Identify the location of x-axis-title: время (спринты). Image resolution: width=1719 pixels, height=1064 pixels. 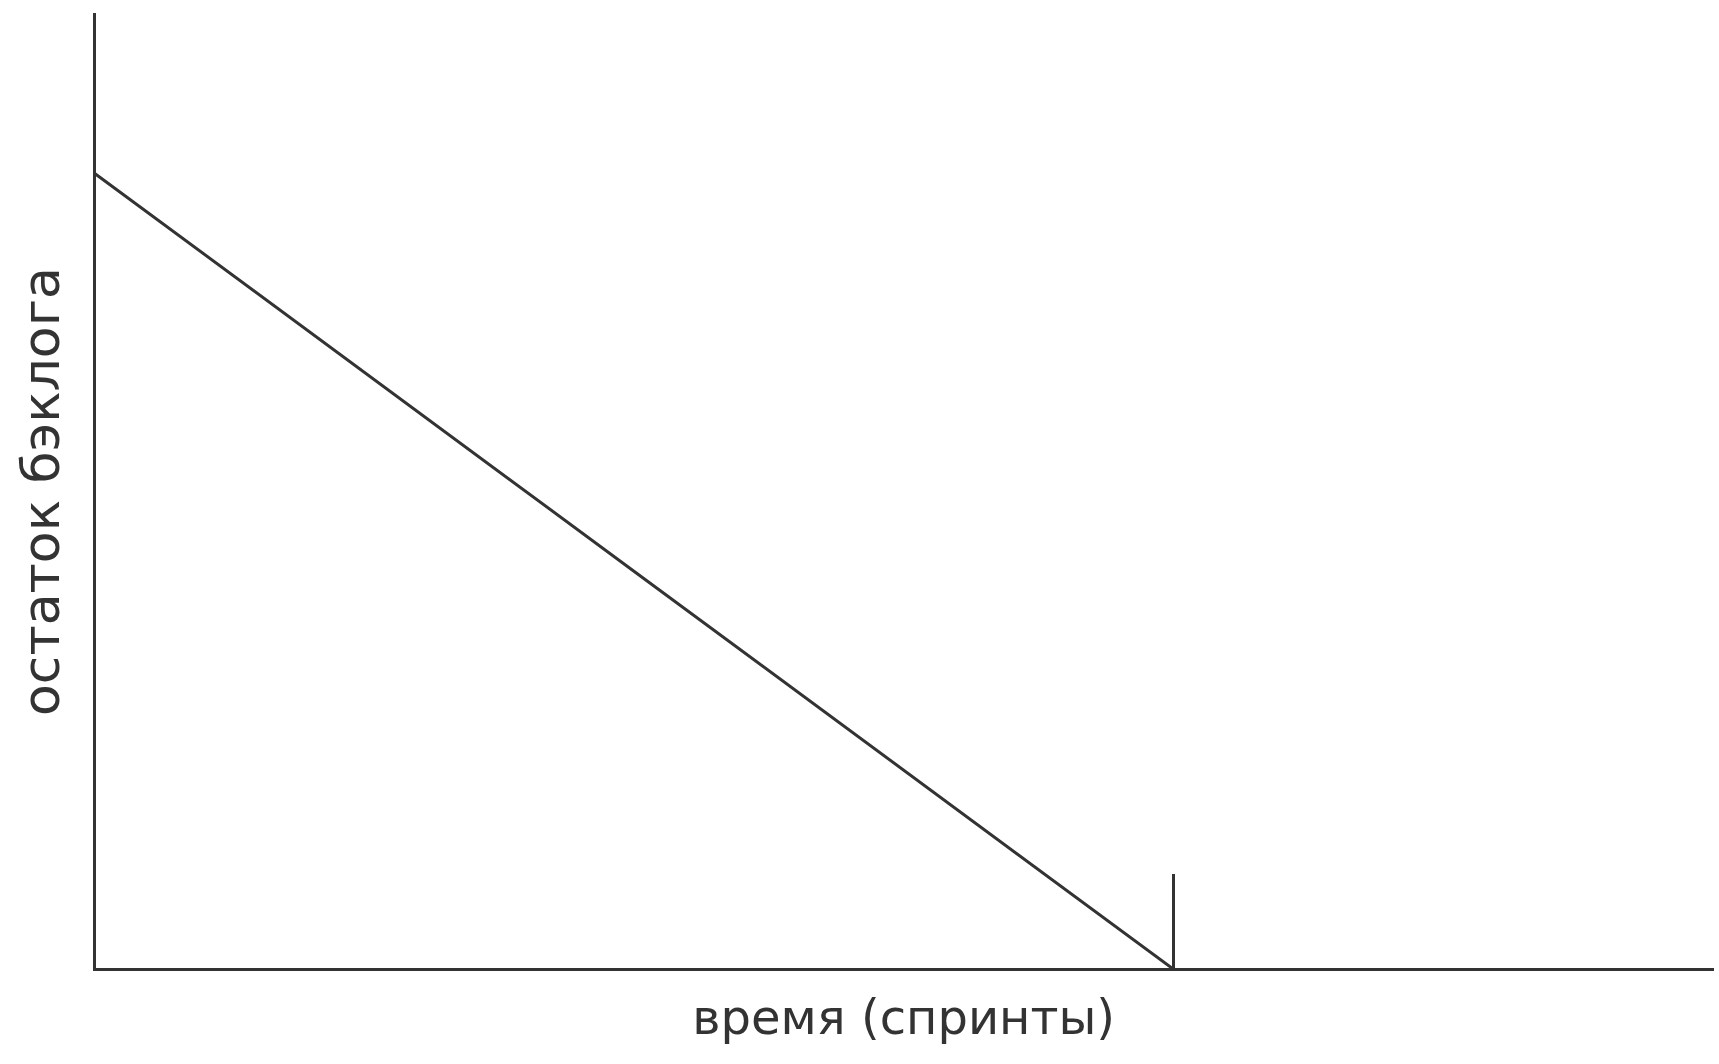
(904, 1016).